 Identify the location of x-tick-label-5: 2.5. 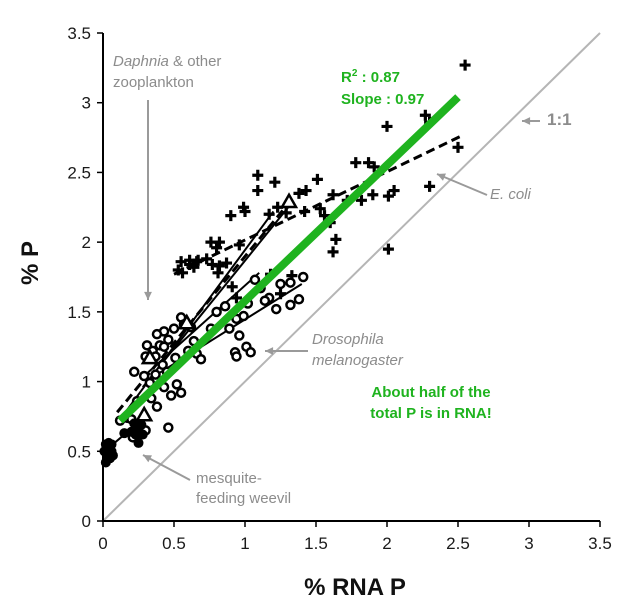
(458, 543).